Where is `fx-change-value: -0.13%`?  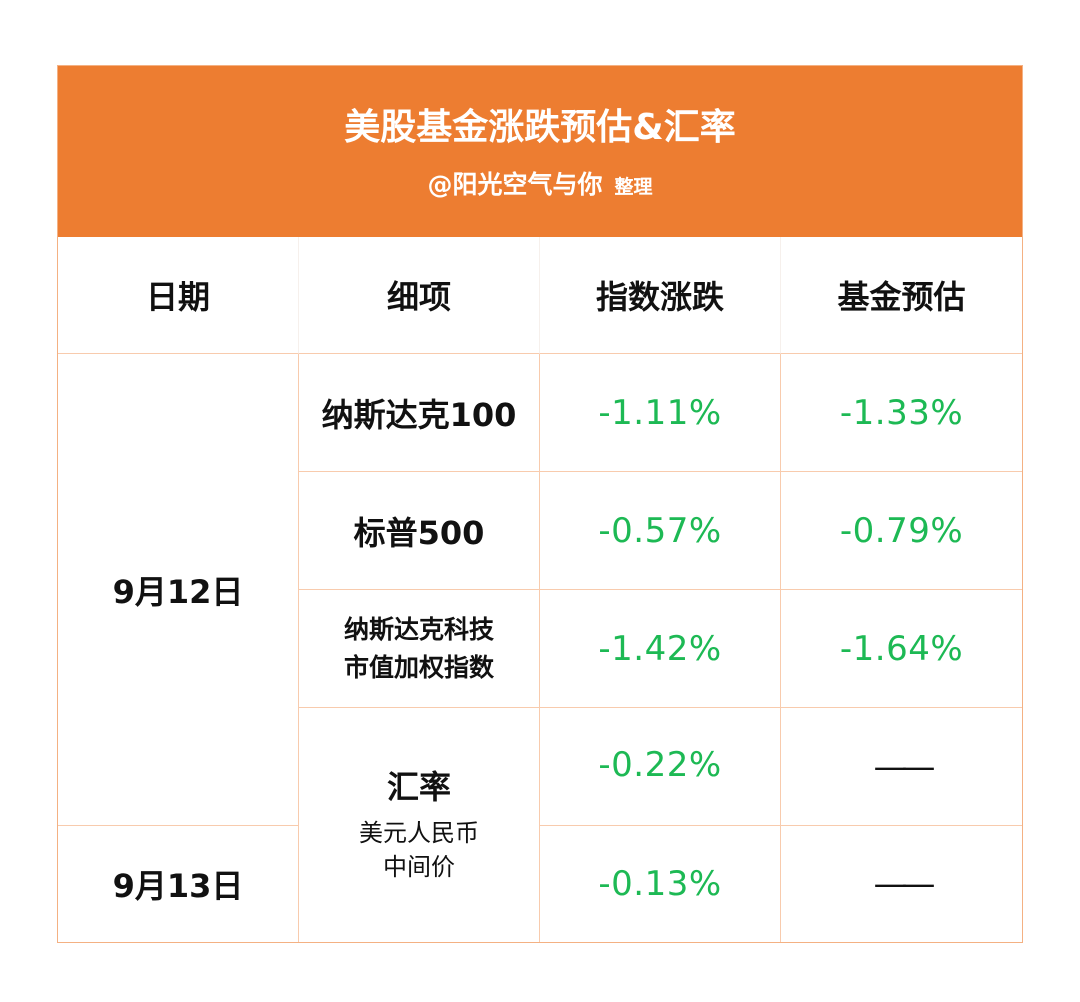 fx-change-value: -0.13% is located at coordinates (660, 884).